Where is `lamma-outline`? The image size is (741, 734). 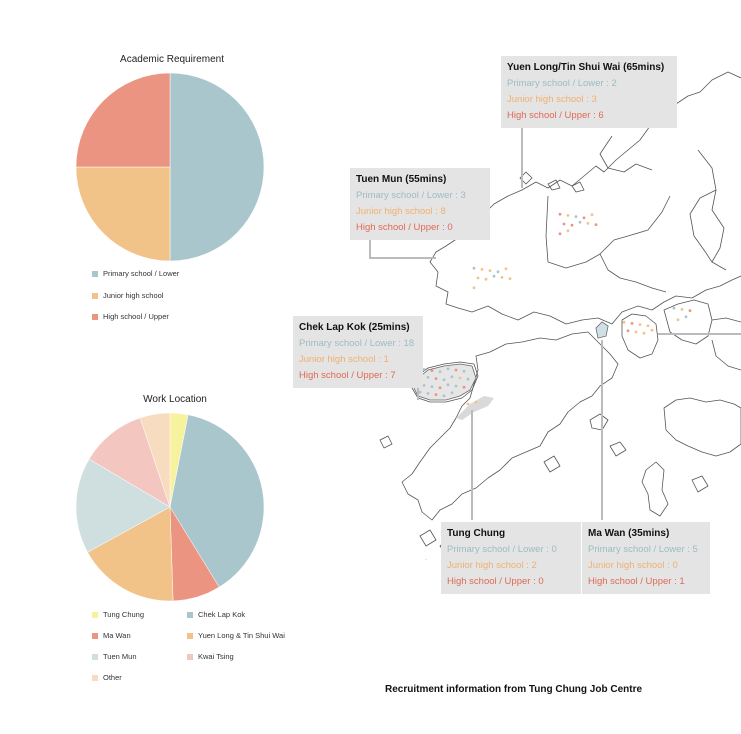 lamma-outline is located at coordinates (655, 489).